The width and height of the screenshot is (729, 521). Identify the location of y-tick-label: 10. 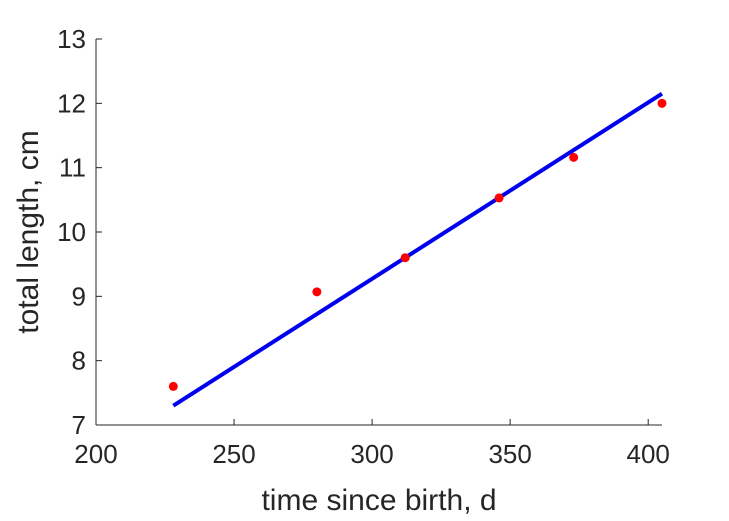
(71, 232).